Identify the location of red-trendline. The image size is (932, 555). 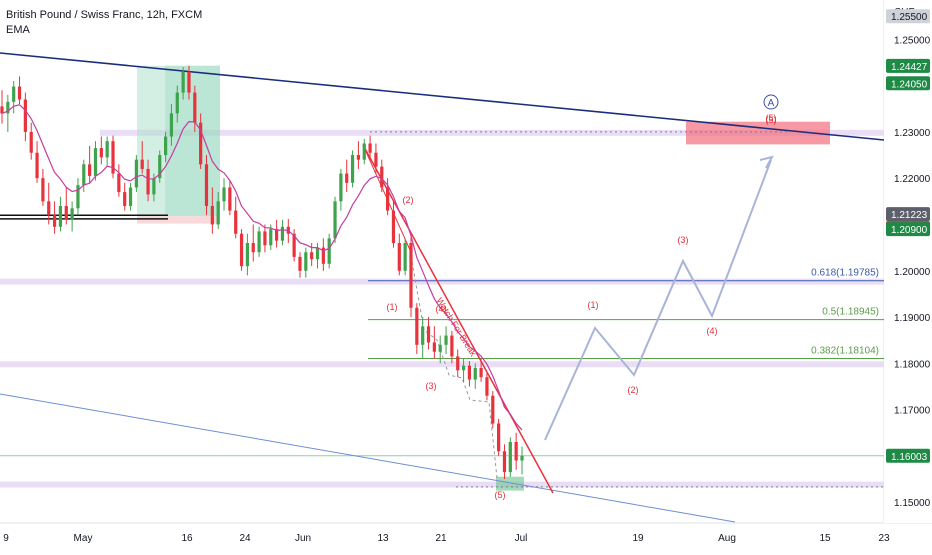
(458, 319).